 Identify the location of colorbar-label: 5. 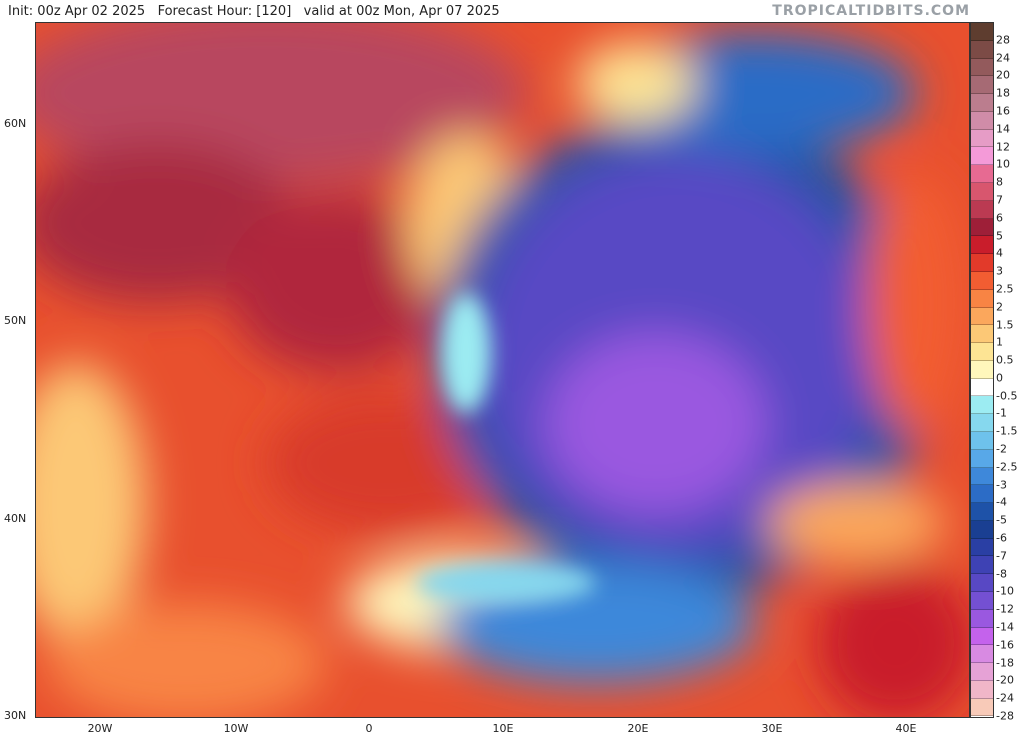
(999, 236).